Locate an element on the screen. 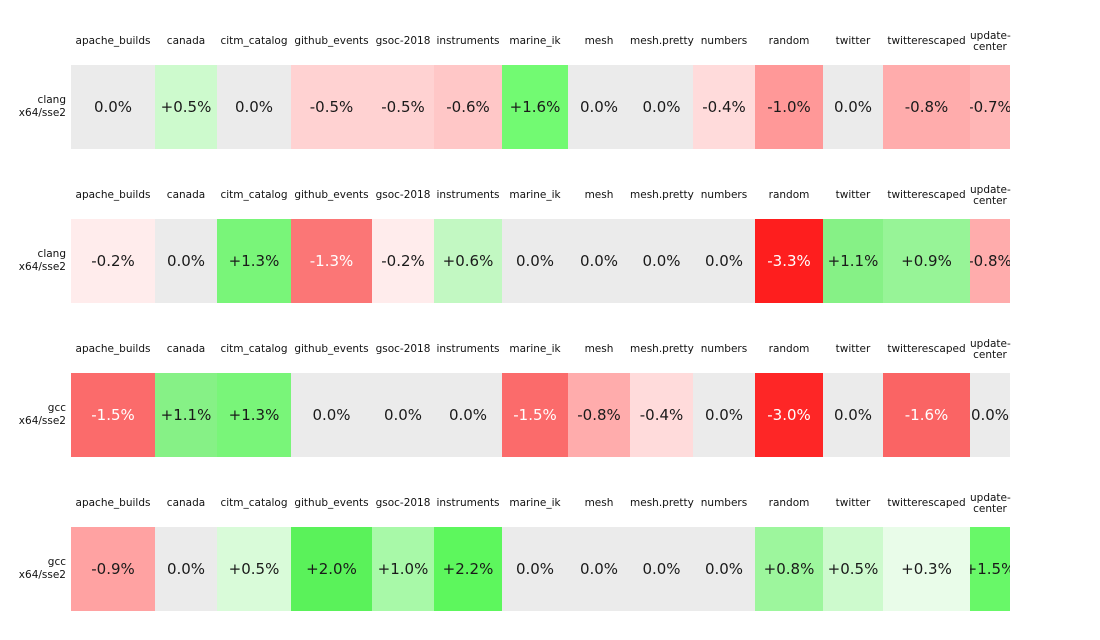  heatmap-cell: +0.8% is located at coordinates (789, 569).